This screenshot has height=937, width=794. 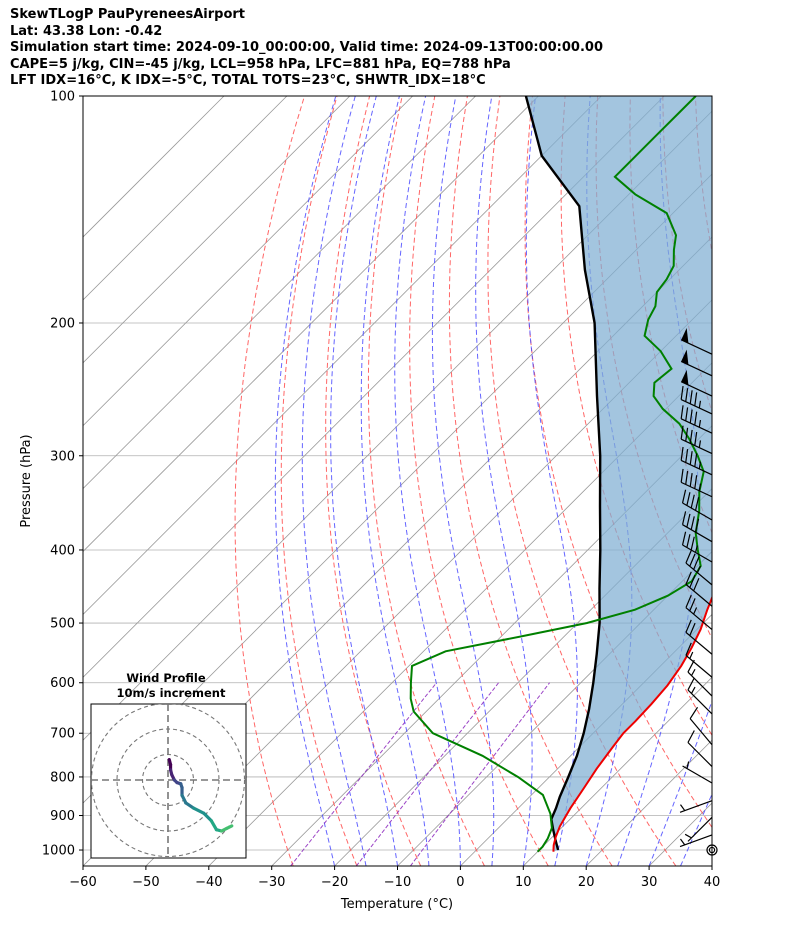 I want to click on wind-barbs, so click(x=698, y=592).